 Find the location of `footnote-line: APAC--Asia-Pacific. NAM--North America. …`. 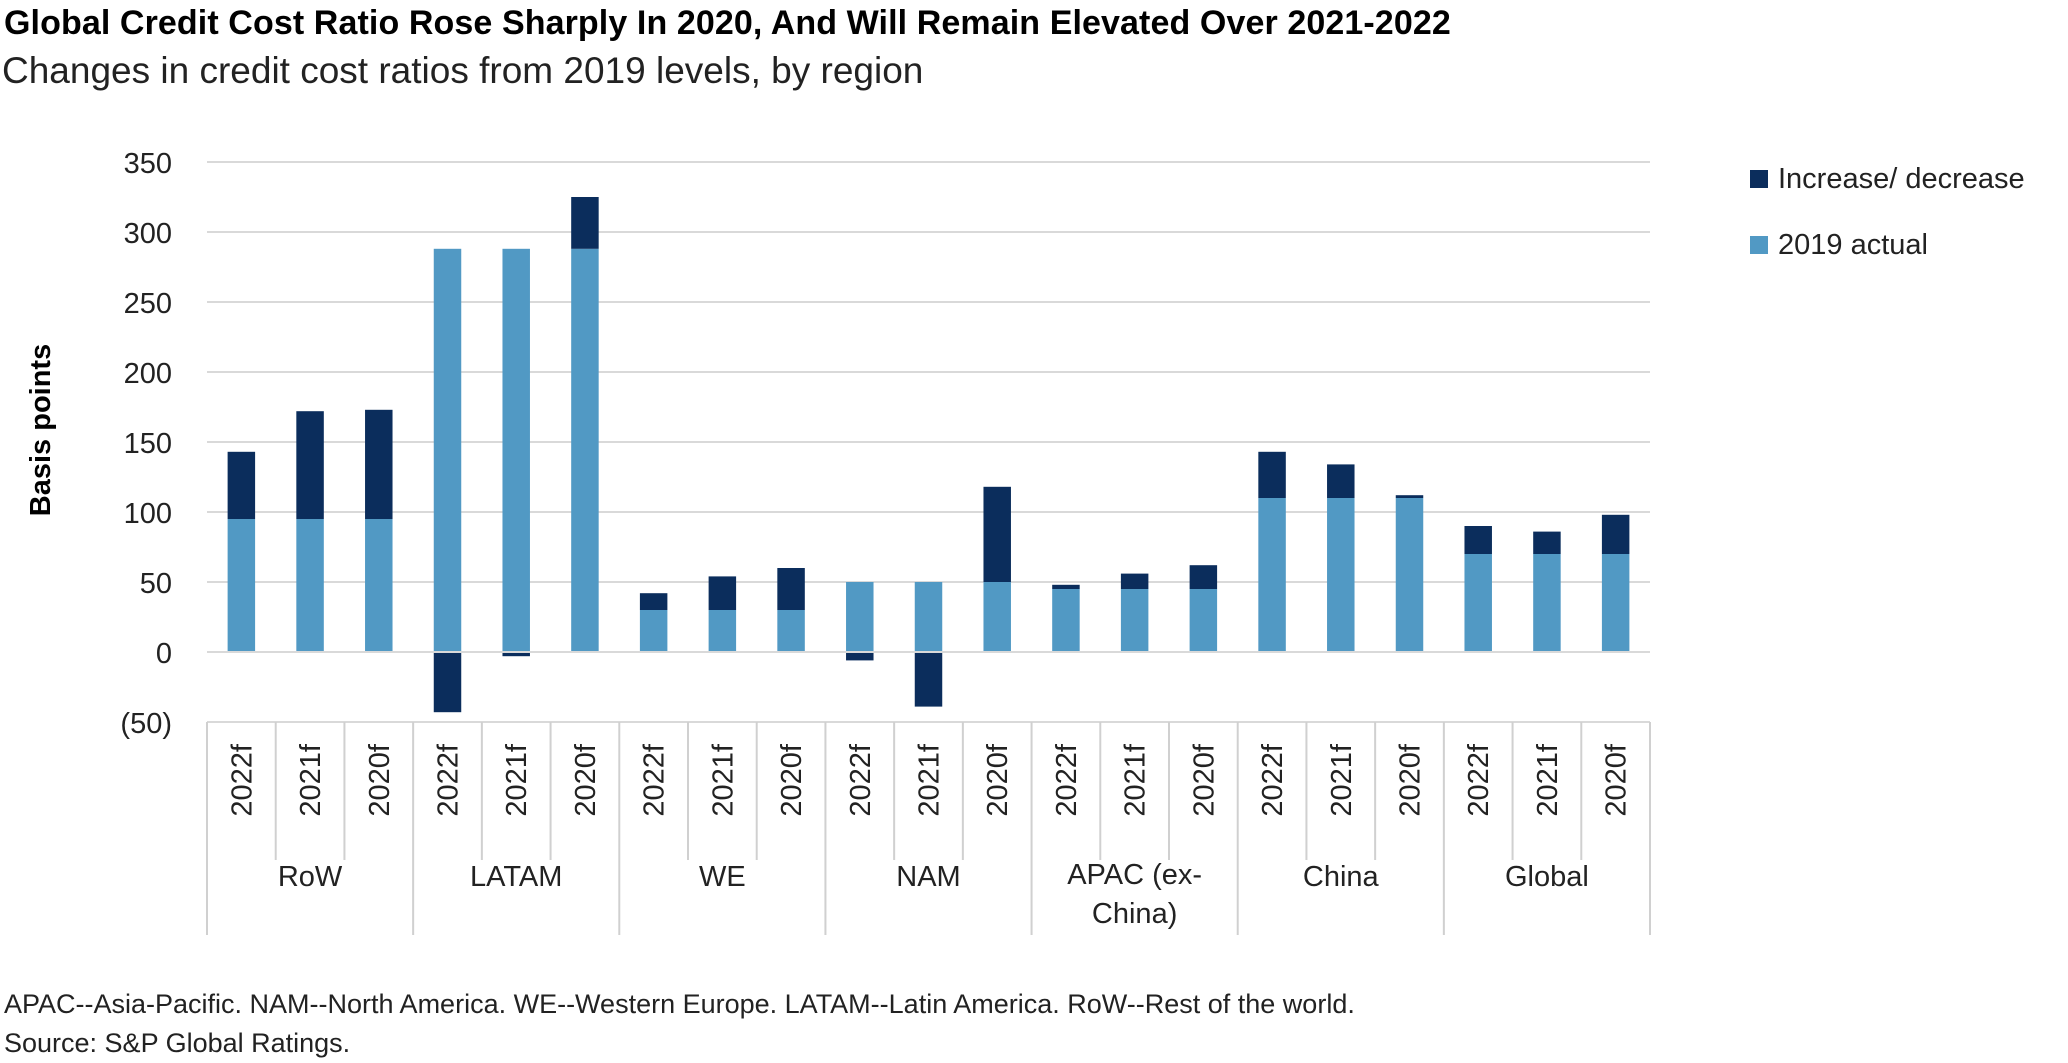

footnote-line: APAC--Asia-Pacific. NAM--North America. … is located at coordinates (679, 1004).